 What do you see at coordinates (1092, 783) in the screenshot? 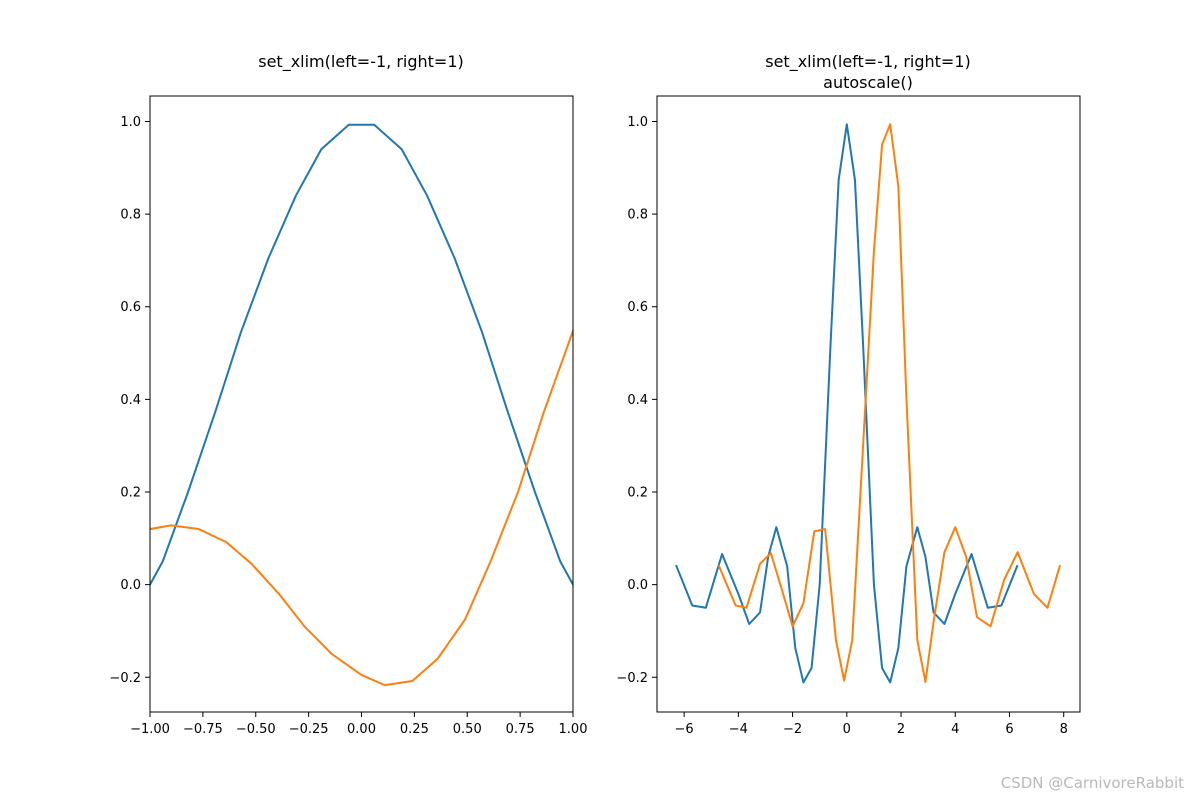
I see `watermark: CSDN @CarnivoreRabbit` at bounding box center [1092, 783].